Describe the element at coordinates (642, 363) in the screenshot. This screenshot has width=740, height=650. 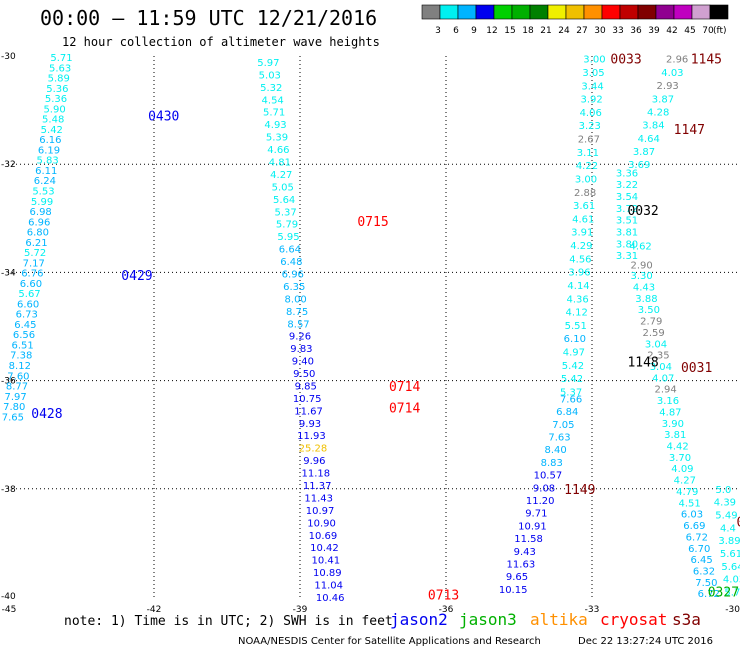
I see `pass-time: 1148` at that location.